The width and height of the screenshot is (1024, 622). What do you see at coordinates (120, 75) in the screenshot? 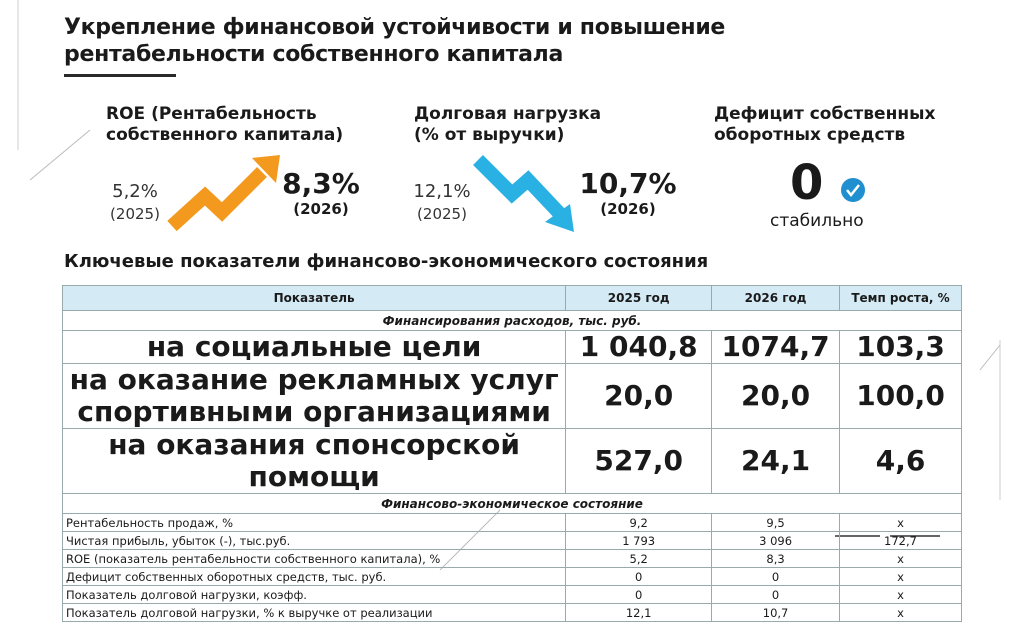
I see `title-underline` at bounding box center [120, 75].